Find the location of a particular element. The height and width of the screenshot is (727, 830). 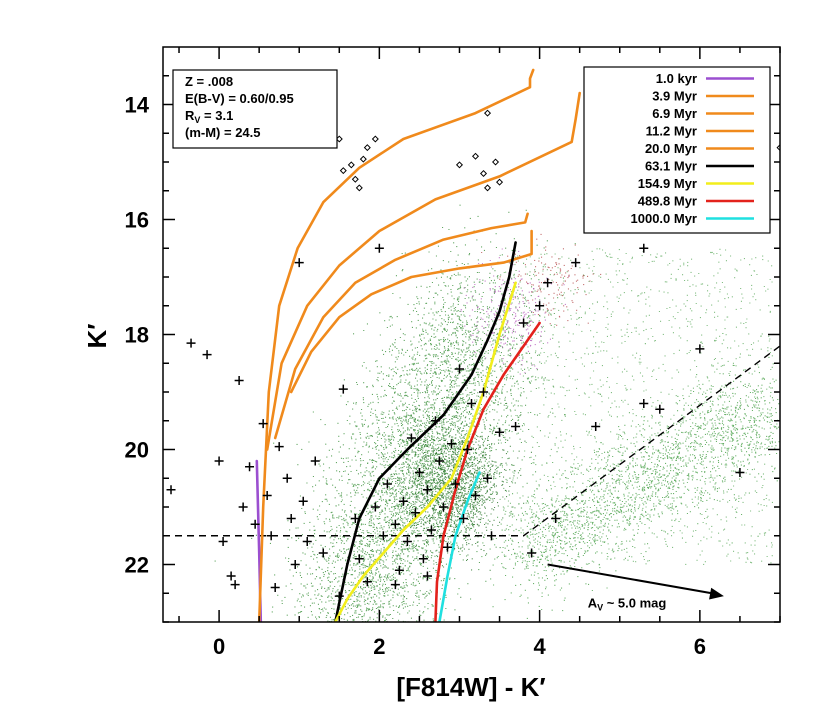

info-rv-main: R is located at coordinates (190, 115).